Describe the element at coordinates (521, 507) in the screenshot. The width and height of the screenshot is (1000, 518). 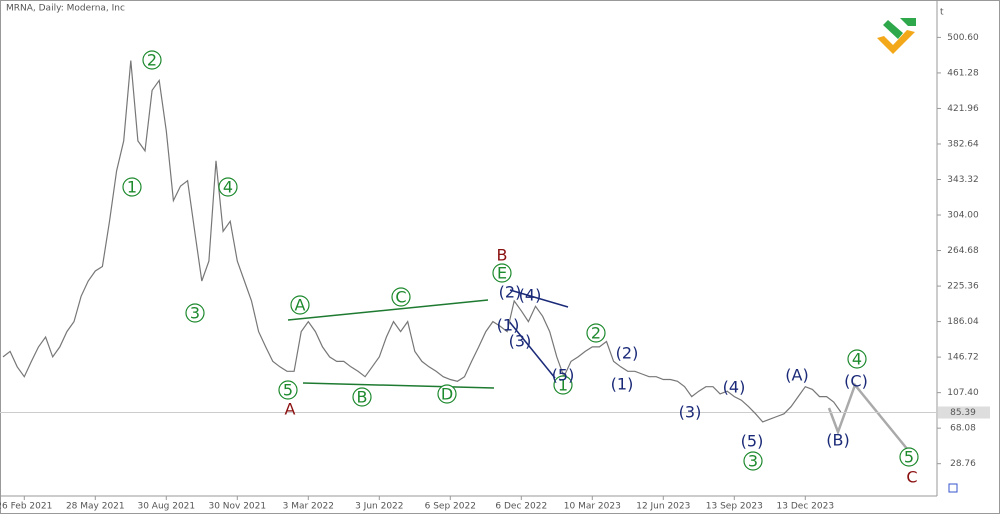
I see `x-tick-label: 6 Dec 2022` at that location.